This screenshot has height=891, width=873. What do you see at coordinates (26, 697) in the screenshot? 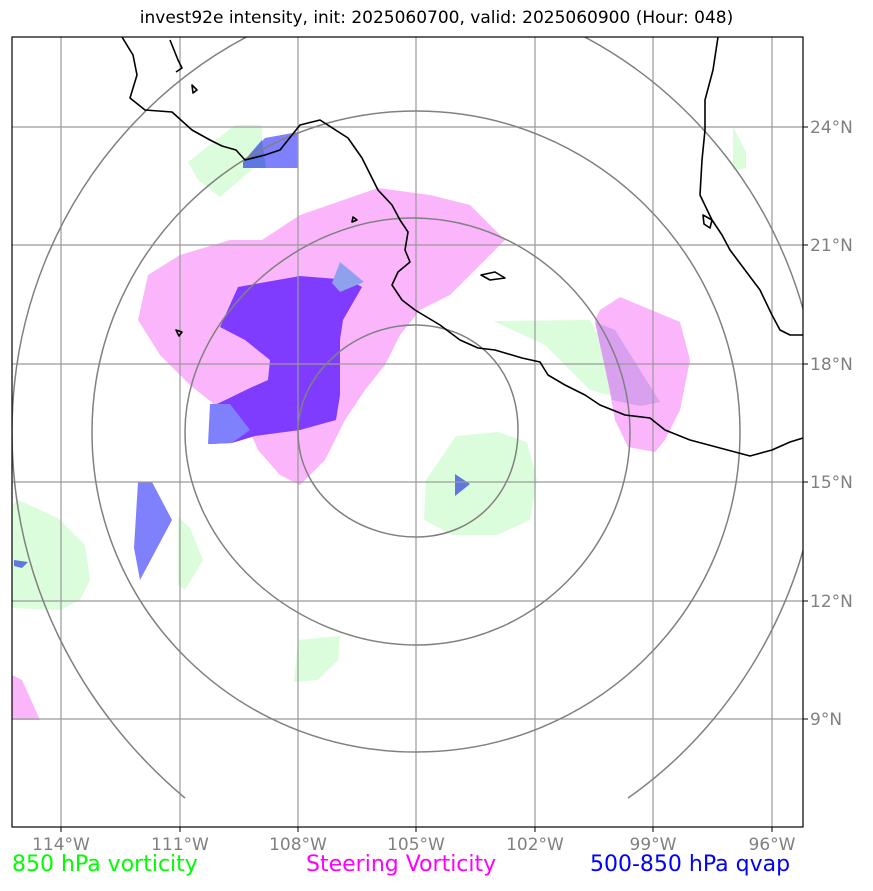
I see `magenta-area` at bounding box center [26, 697].